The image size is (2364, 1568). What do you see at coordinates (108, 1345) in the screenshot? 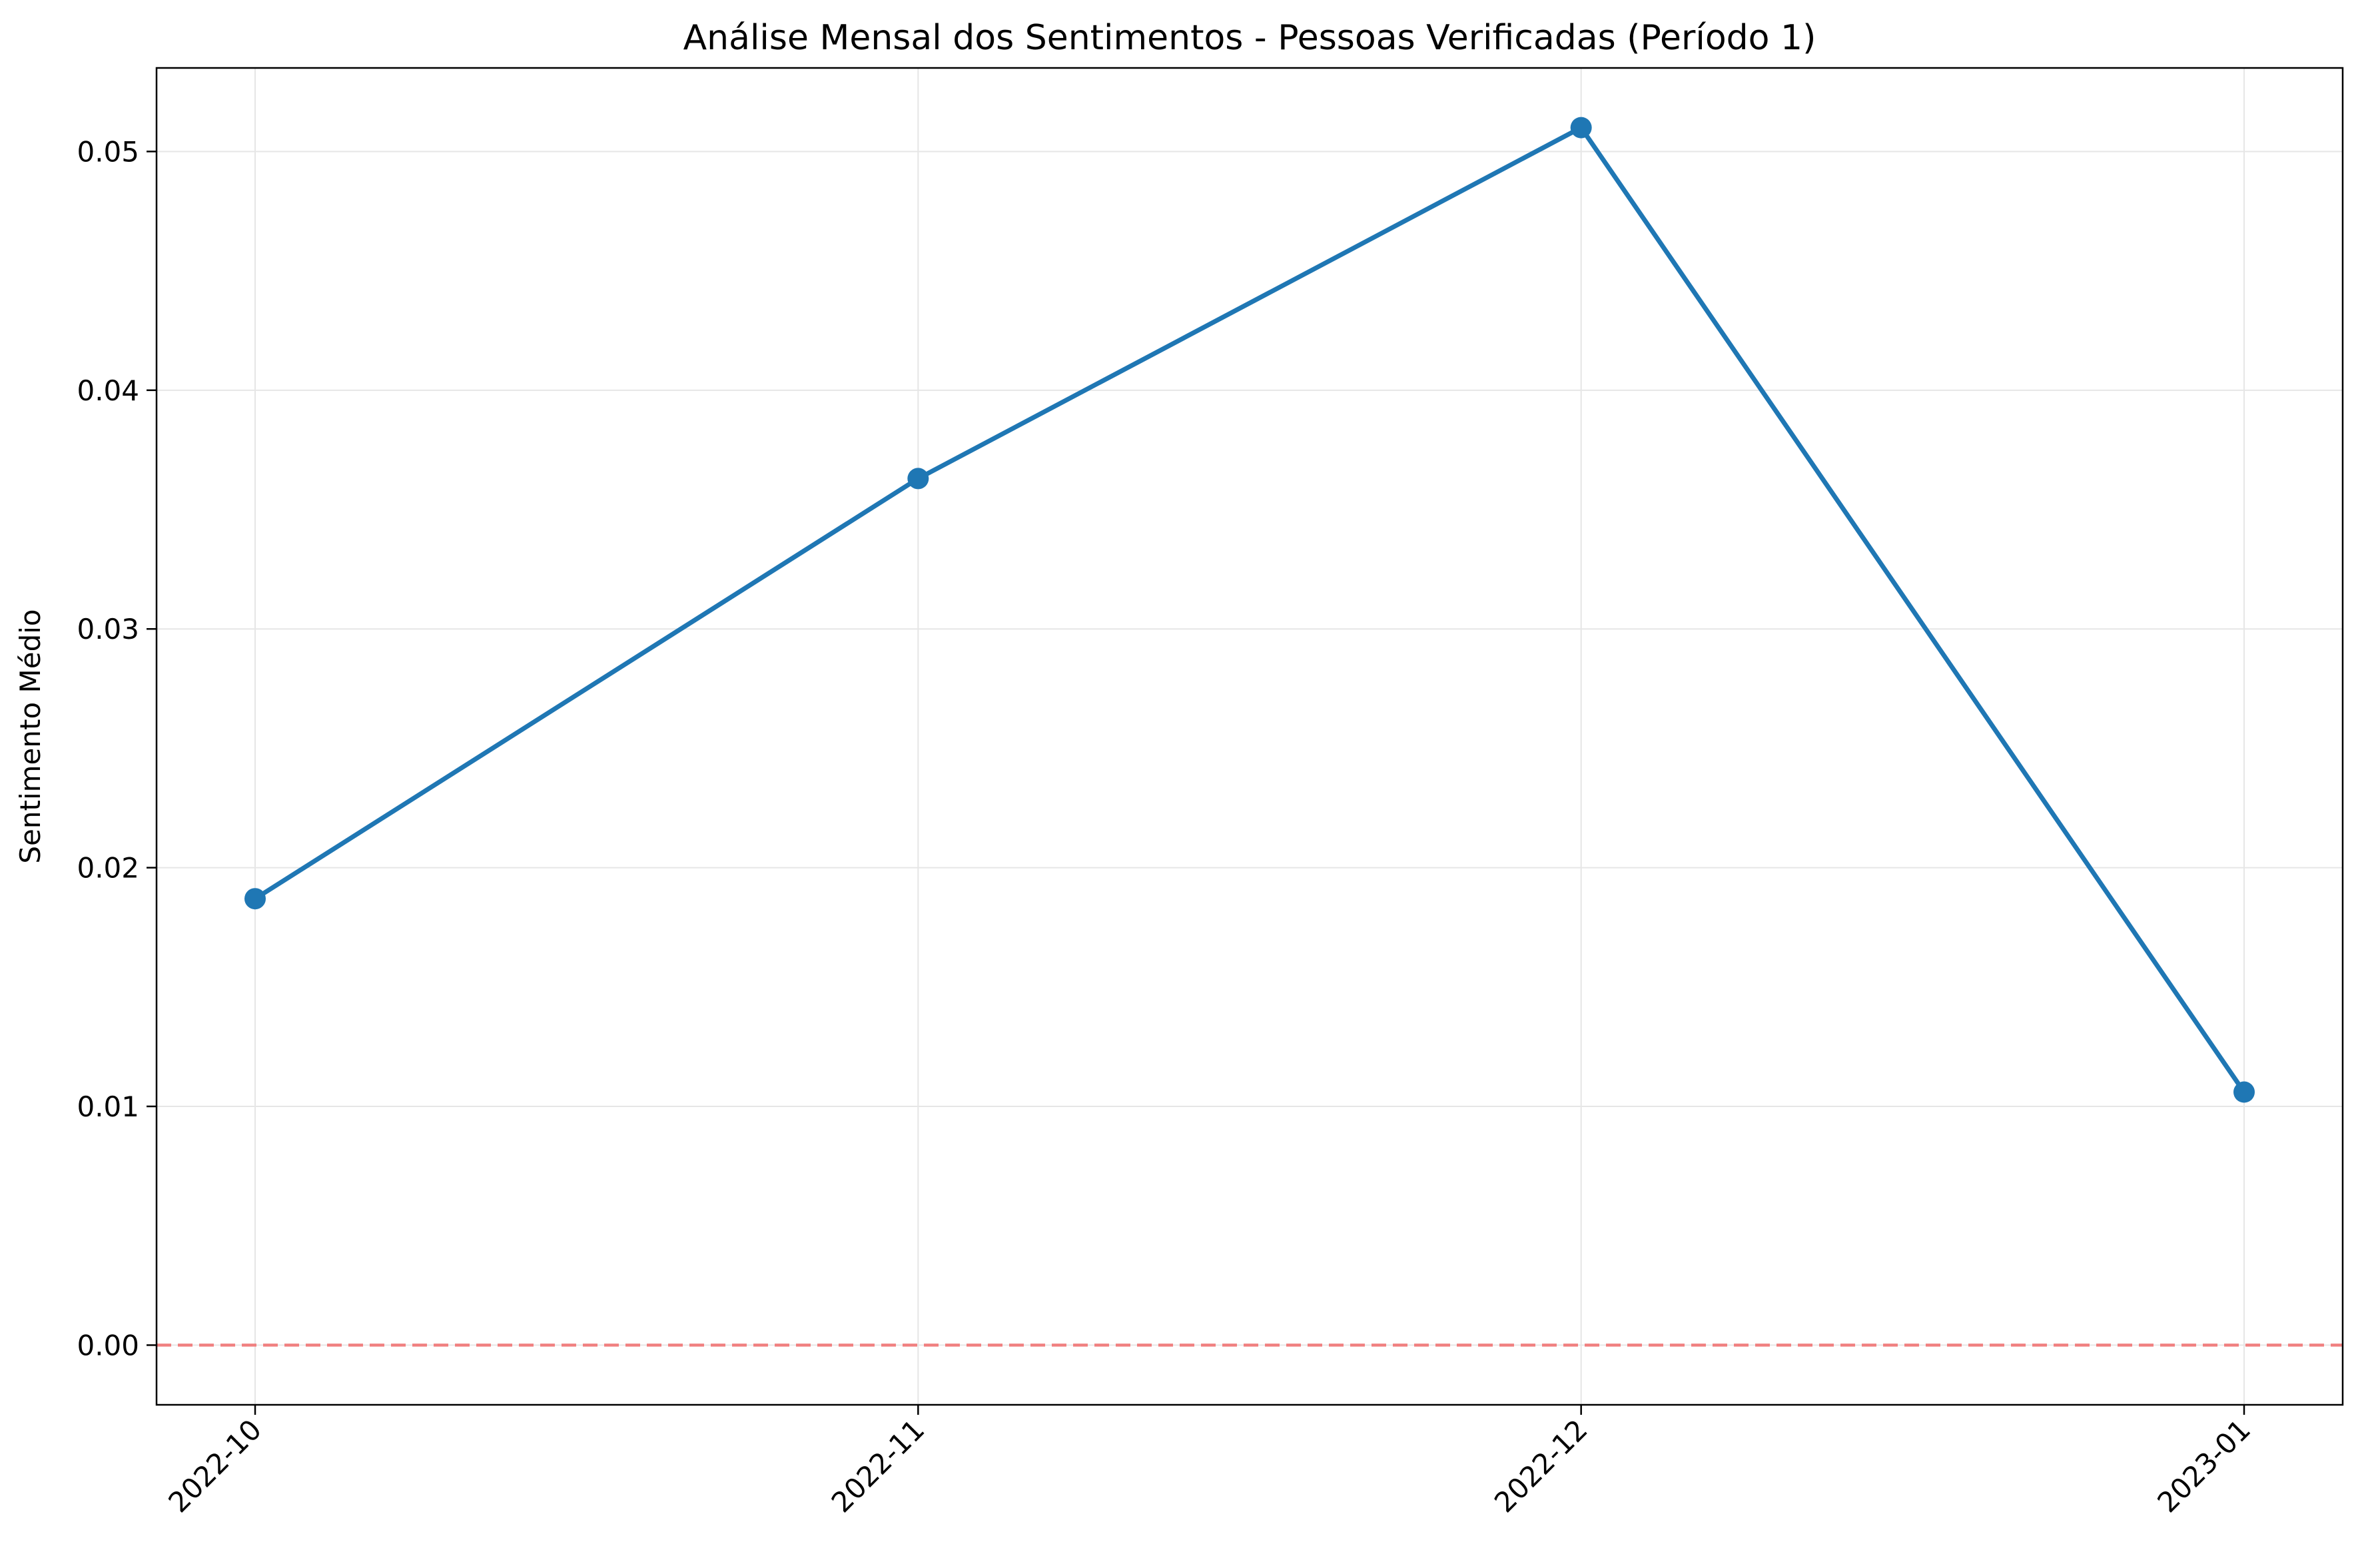
I see `y-tick-label-0: 0.00` at bounding box center [108, 1345].